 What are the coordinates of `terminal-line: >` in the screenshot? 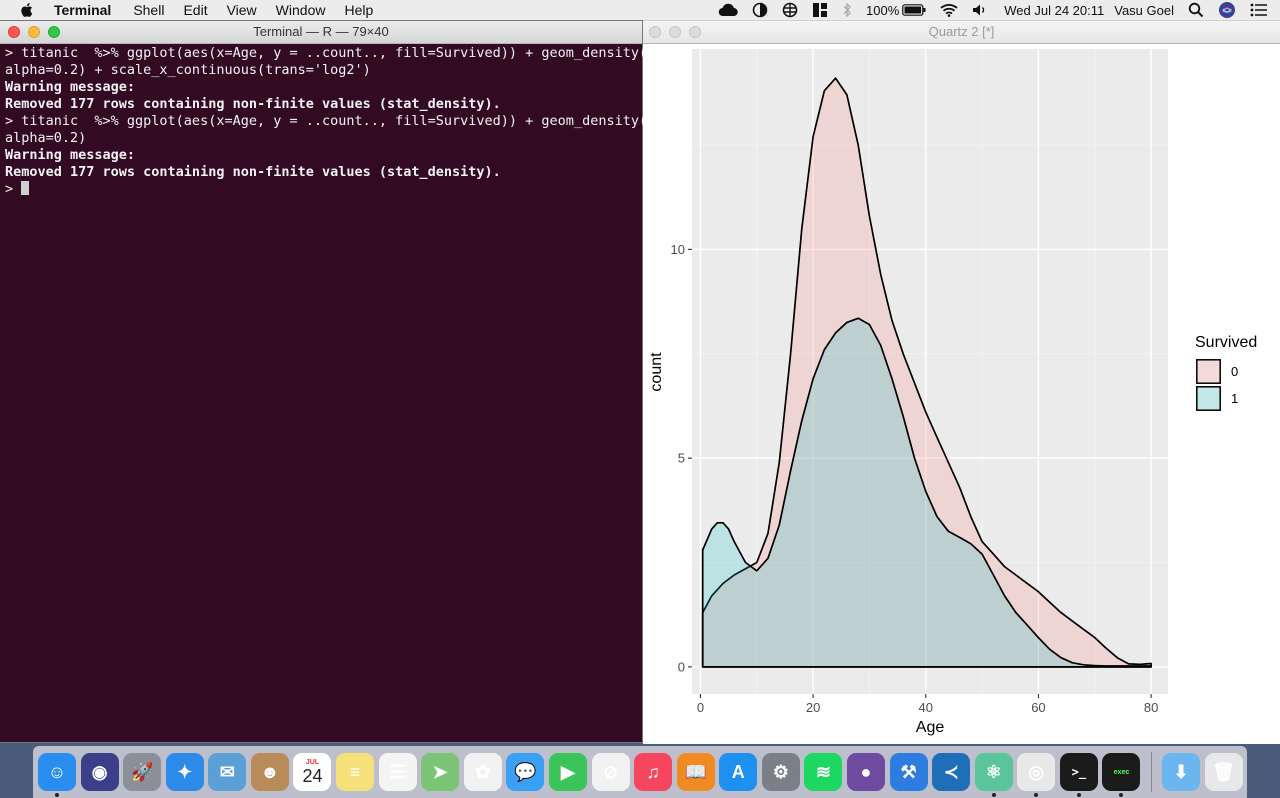 It's located at (13, 189).